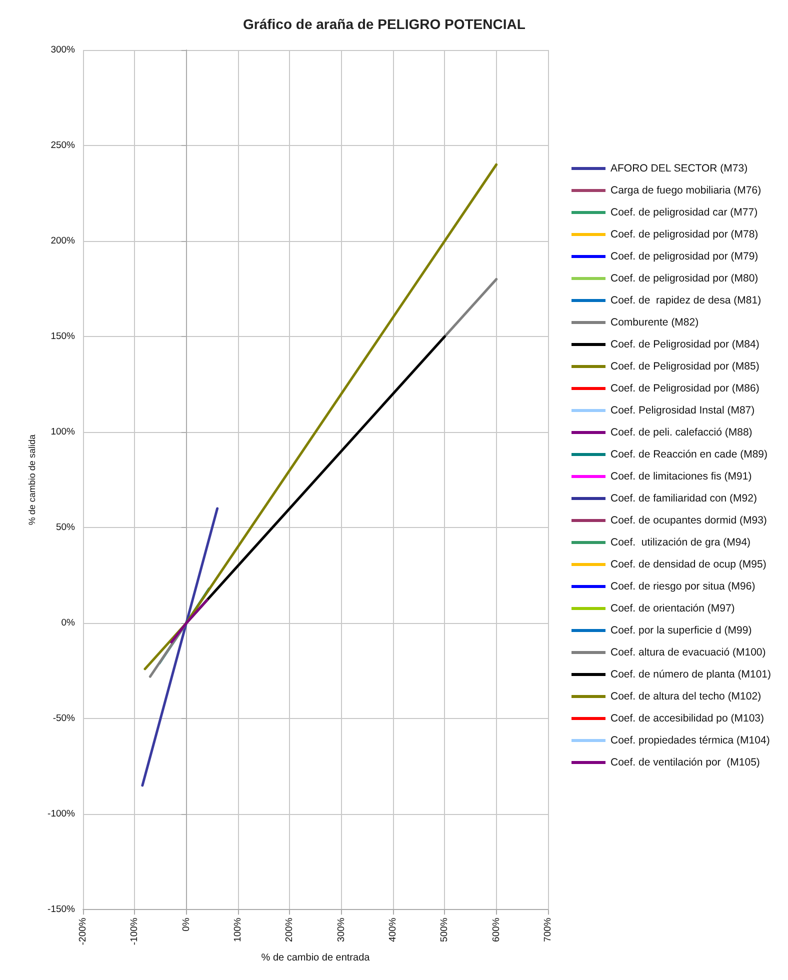 The height and width of the screenshot is (980, 788). Describe the element at coordinates (315, 958) in the screenshot. I see `x-axis-title: % de cambio de entrada` at that location.